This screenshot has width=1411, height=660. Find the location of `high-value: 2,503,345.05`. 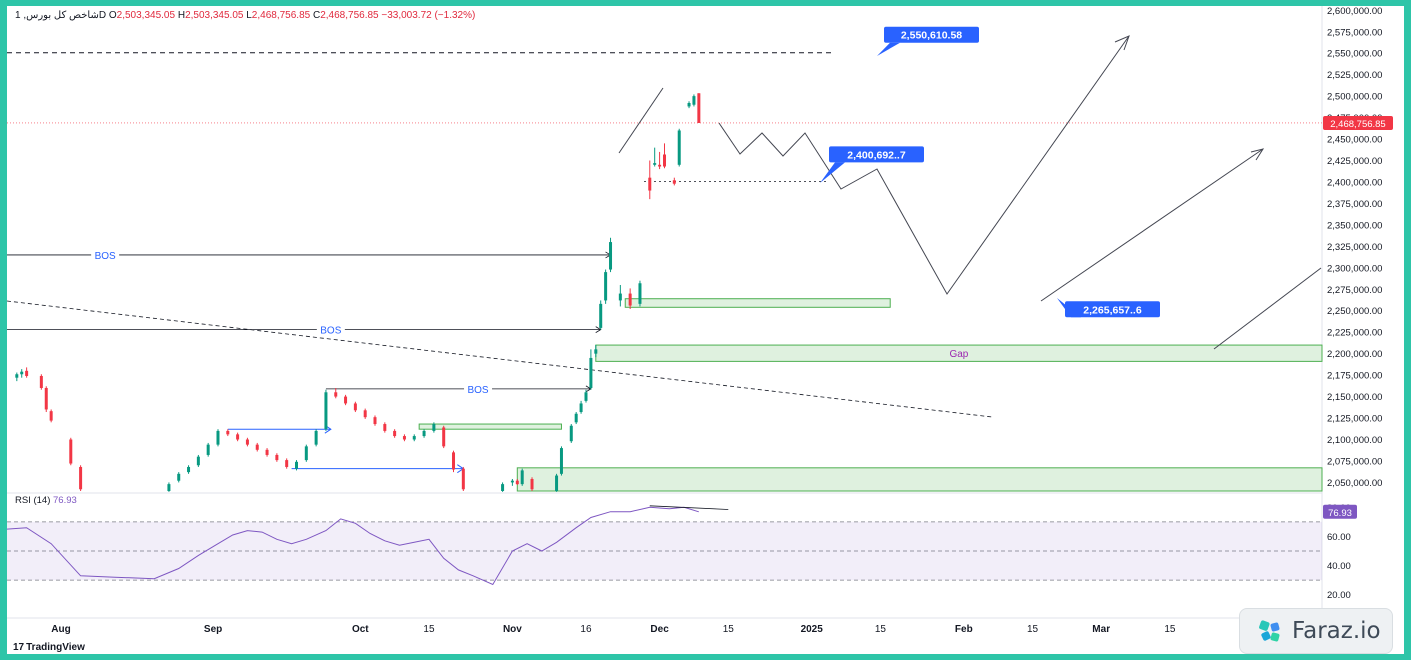

high-value: 2,503,345.05 is located at coordinates (214, 15).